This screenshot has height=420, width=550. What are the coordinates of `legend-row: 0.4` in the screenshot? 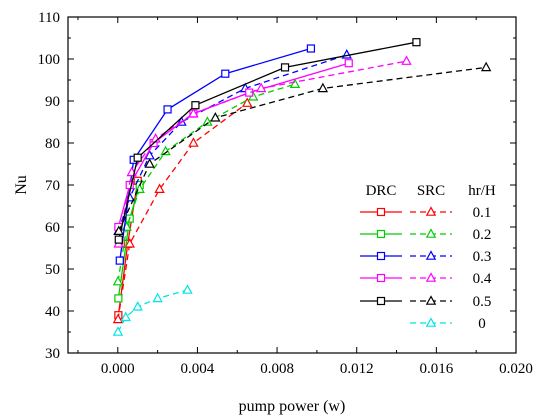 It's located at (426, 279).